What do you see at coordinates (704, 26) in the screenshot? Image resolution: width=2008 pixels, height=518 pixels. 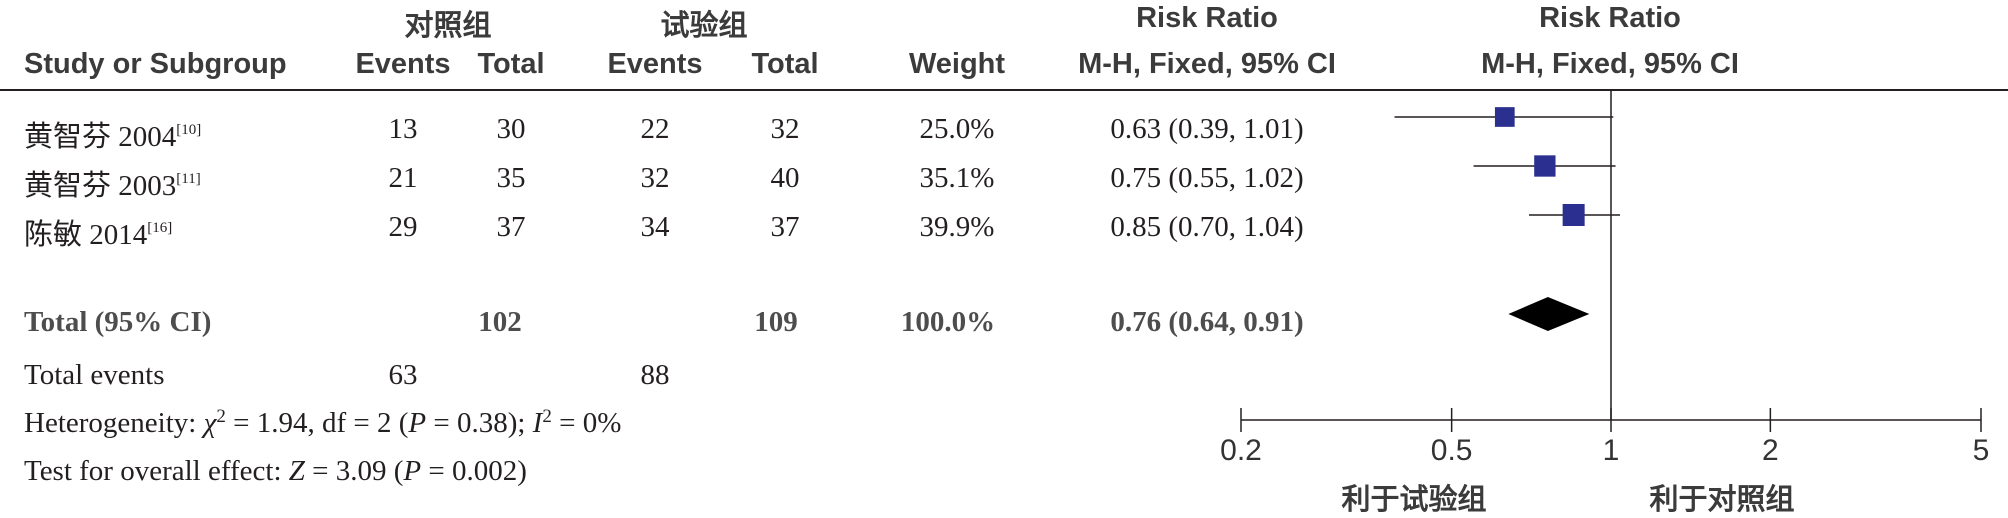 I see `header-trial-group: 试验组` at bounding box center [704, 26].